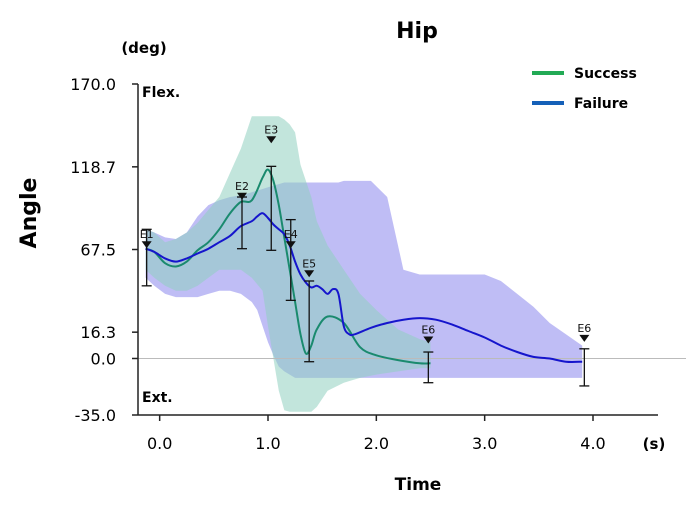 Image resolution: width=700 pixels, height=512 pixels. What do you see at coordinates (484, 443) in the screenshot?
I see `x-tick-label: 3.0` at bounding box center [484, 443].